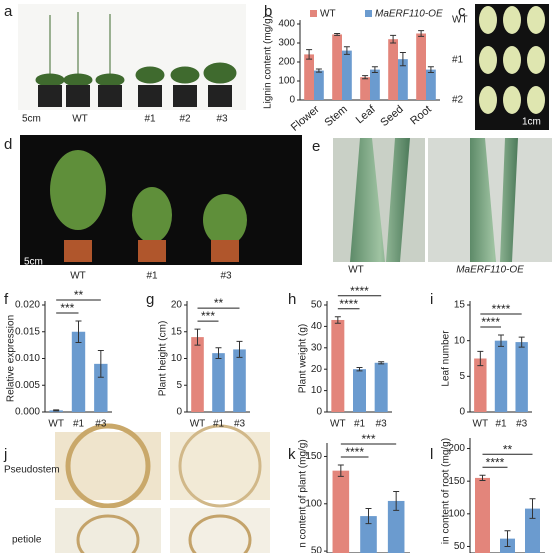 The height and width of the screenshot is (553, 553). Describe the element at coordinates (462, 11) in the screenshot. I see `panel-letter: c` at that location.